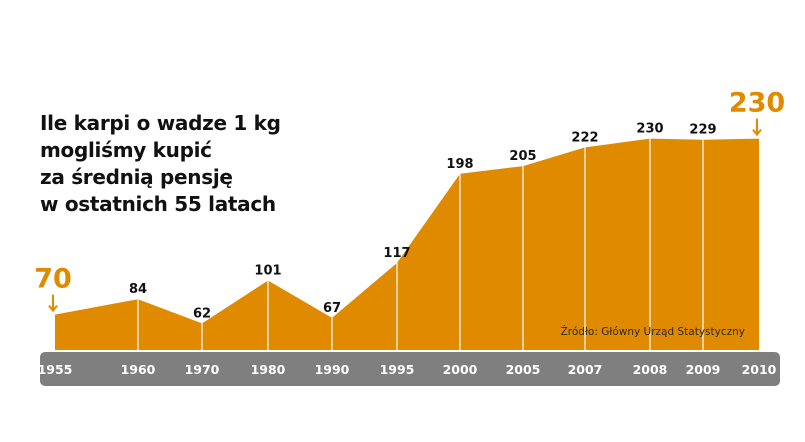 The image size is (805, 442). I want to click on x-tick-label: 2007, so click(585, 369).